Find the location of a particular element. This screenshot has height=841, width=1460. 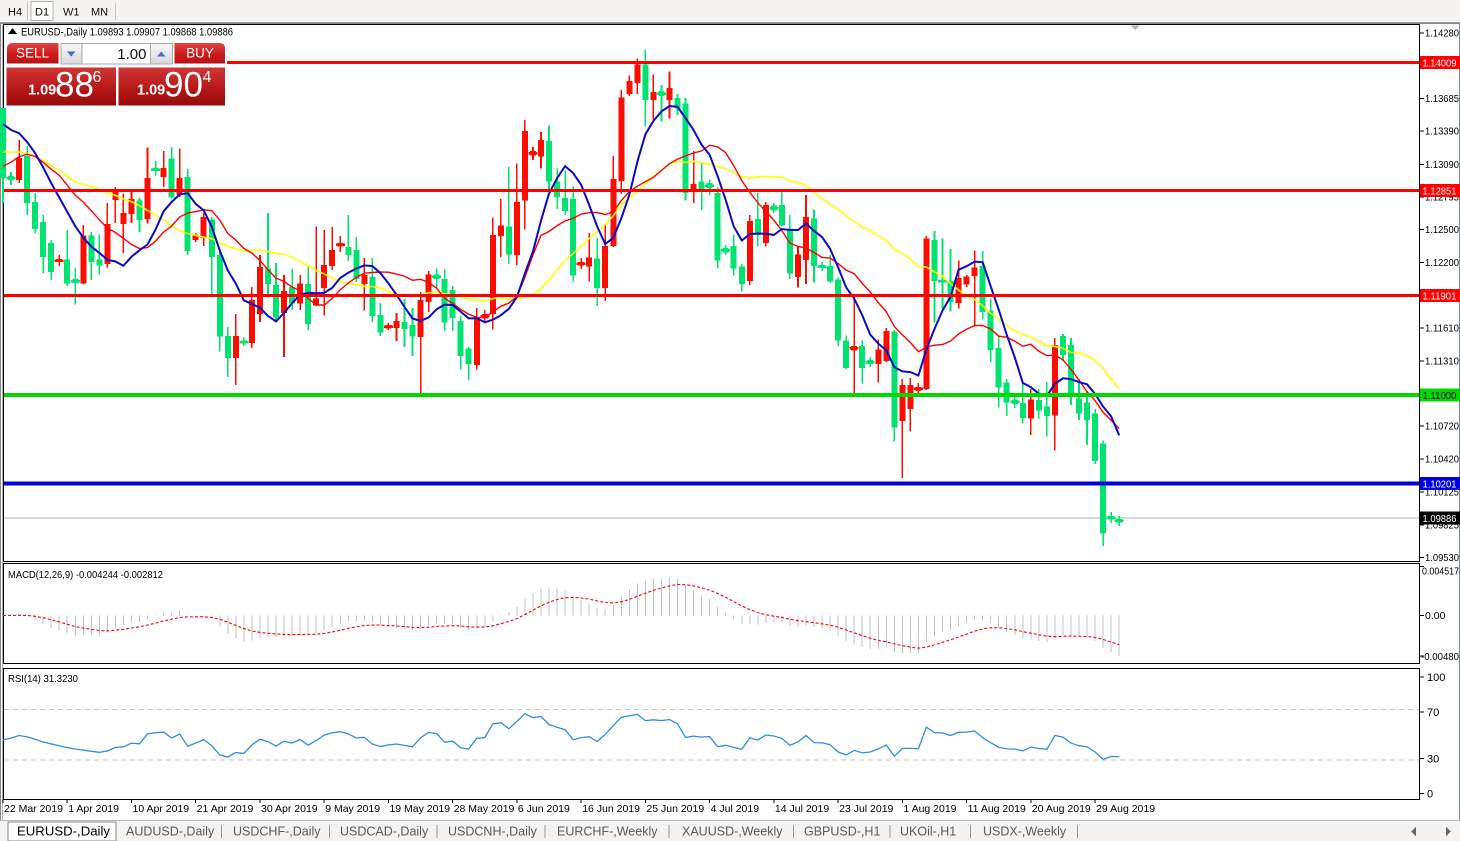

svg-text: 70 is located at coordinates (1433, 713).